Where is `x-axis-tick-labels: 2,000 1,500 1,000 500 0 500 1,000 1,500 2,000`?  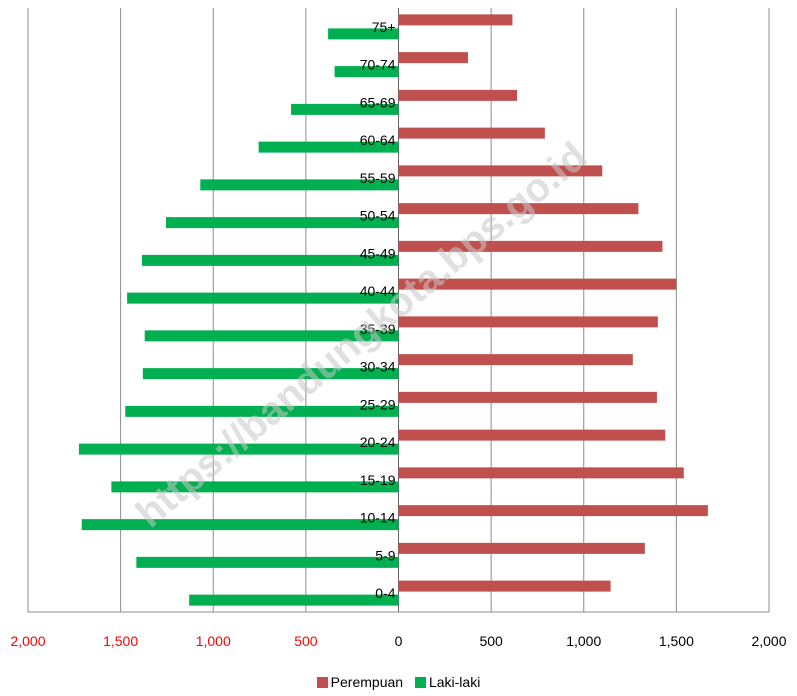
x-axis-tick-labels: 2,000 1,500 1,000 500 0 500 1,000 1,500 2,000 is located at coordinates (398, 641).